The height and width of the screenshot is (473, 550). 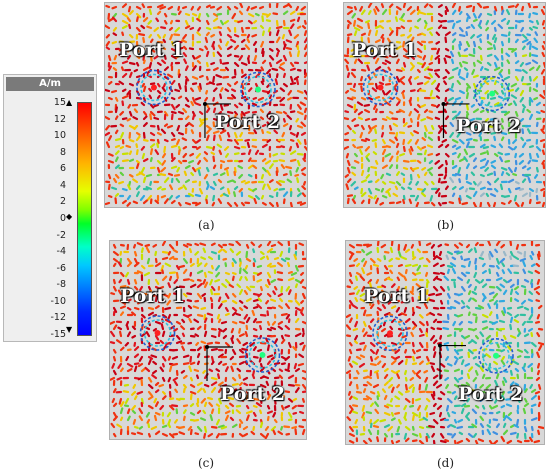 What do you see at coordinates (253, 394) in the screenshot?
I see `port2-label-c: Port 2` at bounding box center [253, 394].